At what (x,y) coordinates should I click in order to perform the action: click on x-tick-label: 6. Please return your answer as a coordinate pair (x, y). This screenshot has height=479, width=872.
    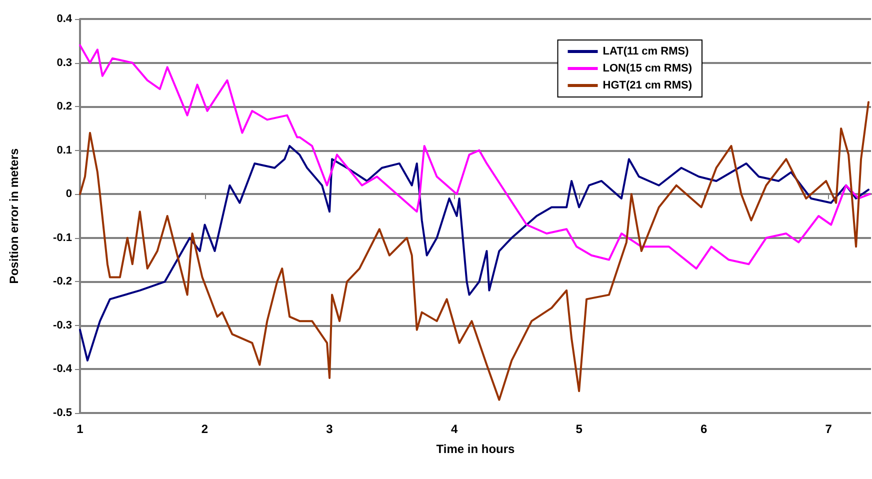
    Looking at the image, I should click on (704, 429).